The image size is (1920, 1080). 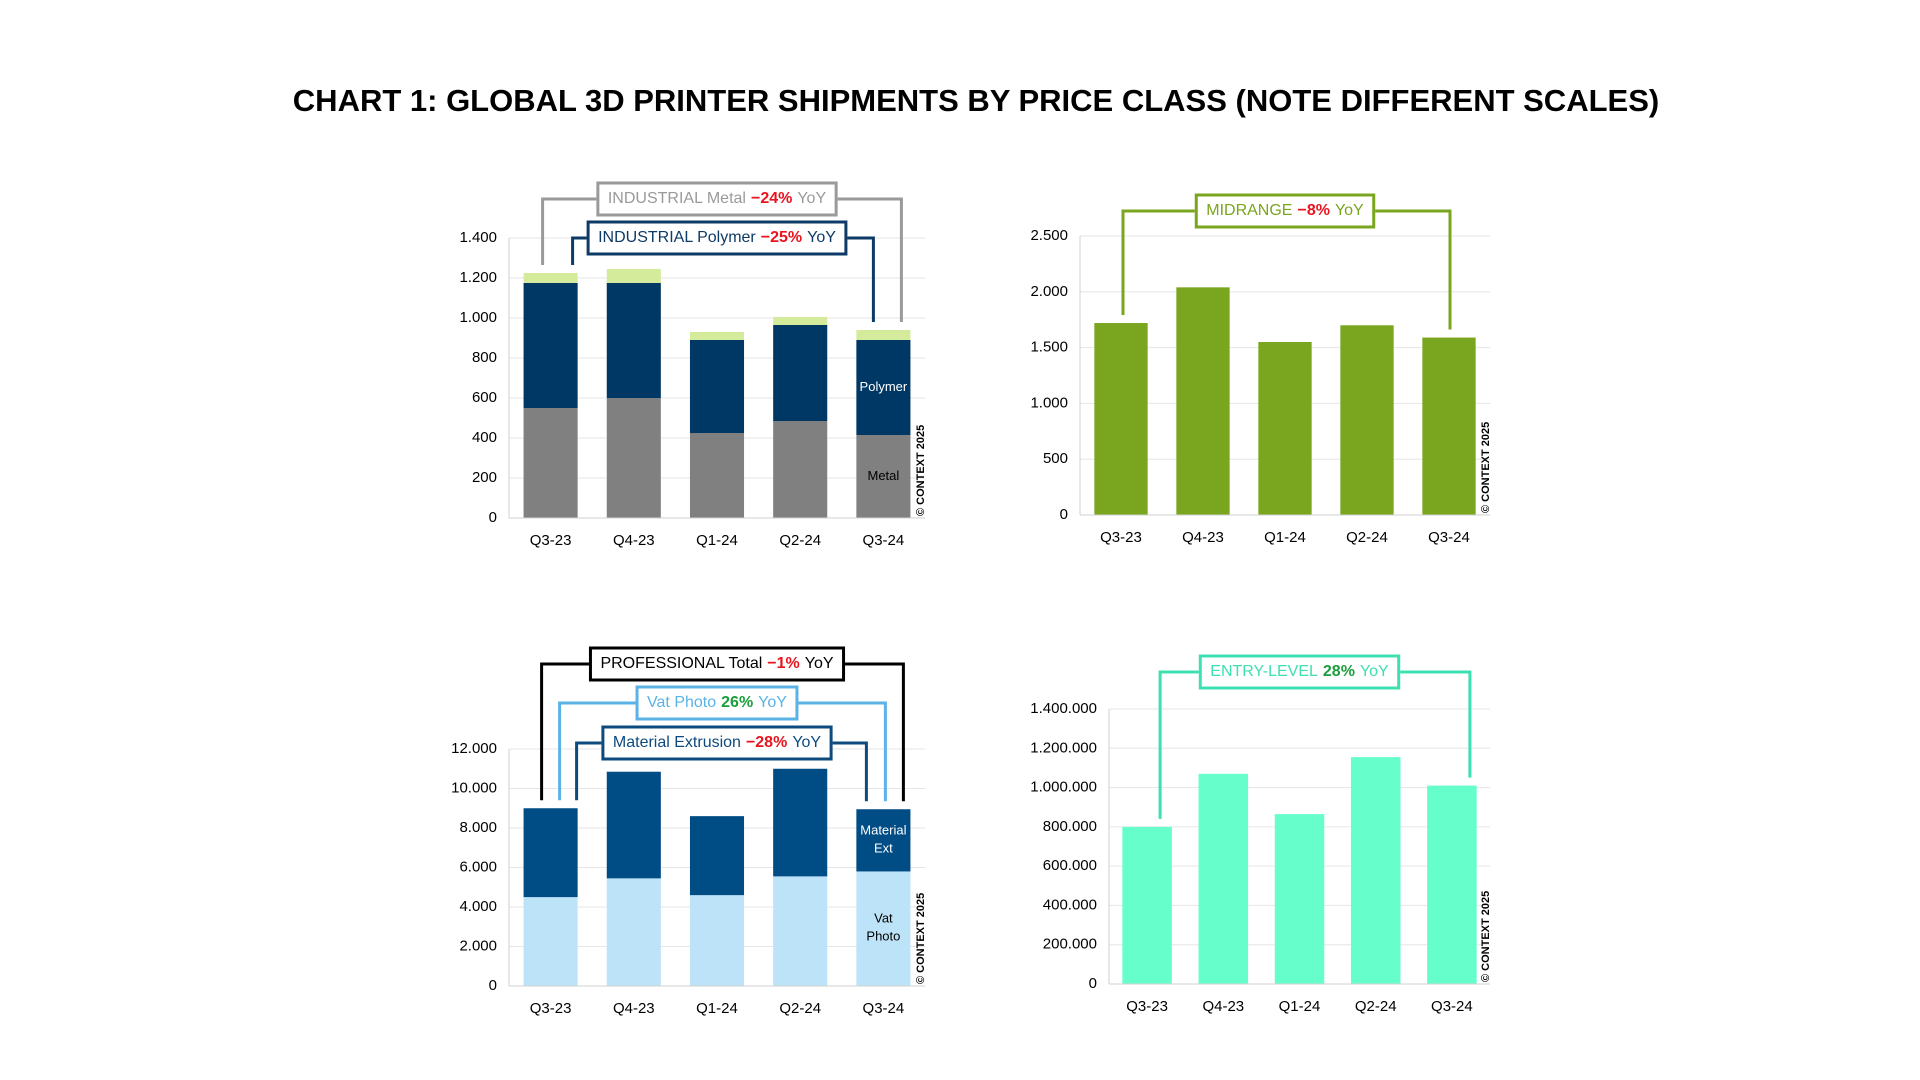 I want to click on annotation: Vat Photo 26% YoY, so click(x=717, y=702).